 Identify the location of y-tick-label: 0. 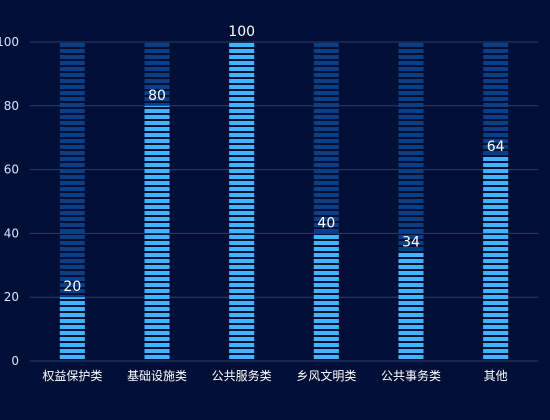
(15, 361).